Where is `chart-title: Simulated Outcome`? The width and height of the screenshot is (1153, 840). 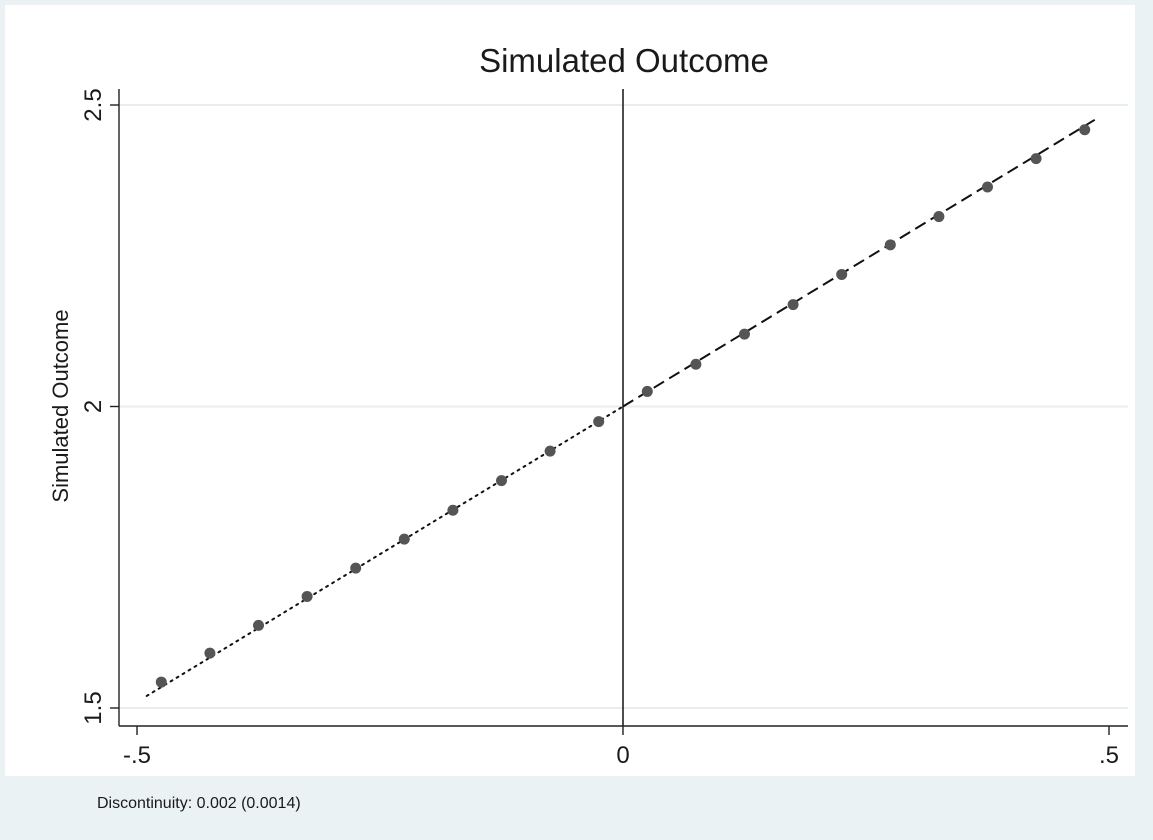 chart-title: Simulated Outcome is located at coordinates (624, 60).